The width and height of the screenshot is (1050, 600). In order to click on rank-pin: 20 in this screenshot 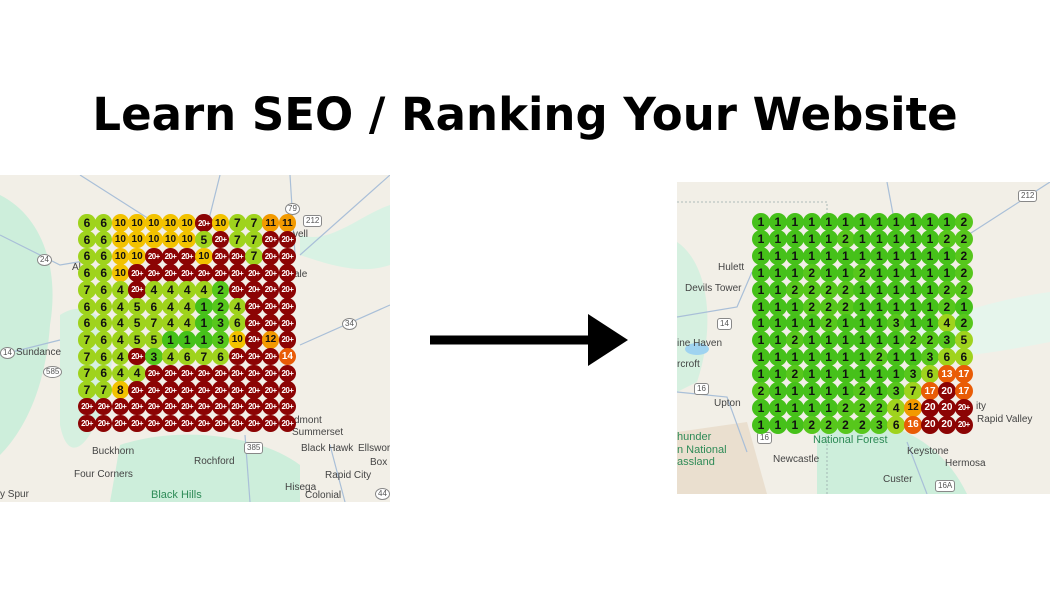, I will do `click(946, 391)`.